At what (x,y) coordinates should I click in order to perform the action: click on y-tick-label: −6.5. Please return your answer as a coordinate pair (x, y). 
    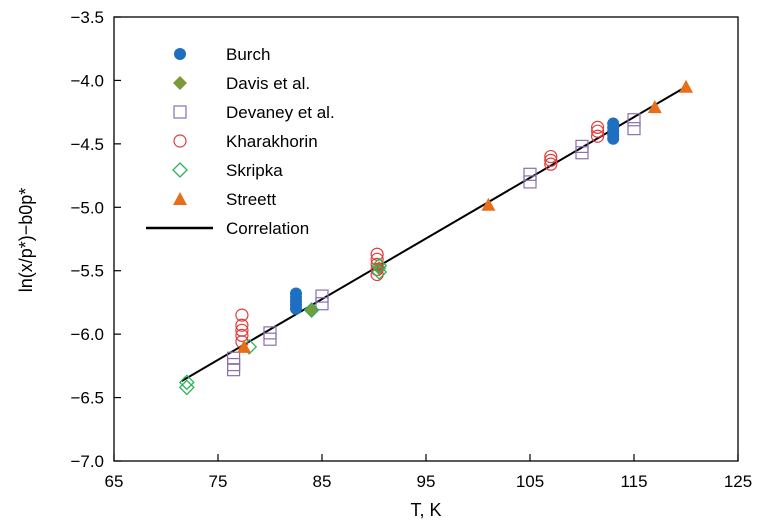
    Looking at the image, I should click on (87, 398).